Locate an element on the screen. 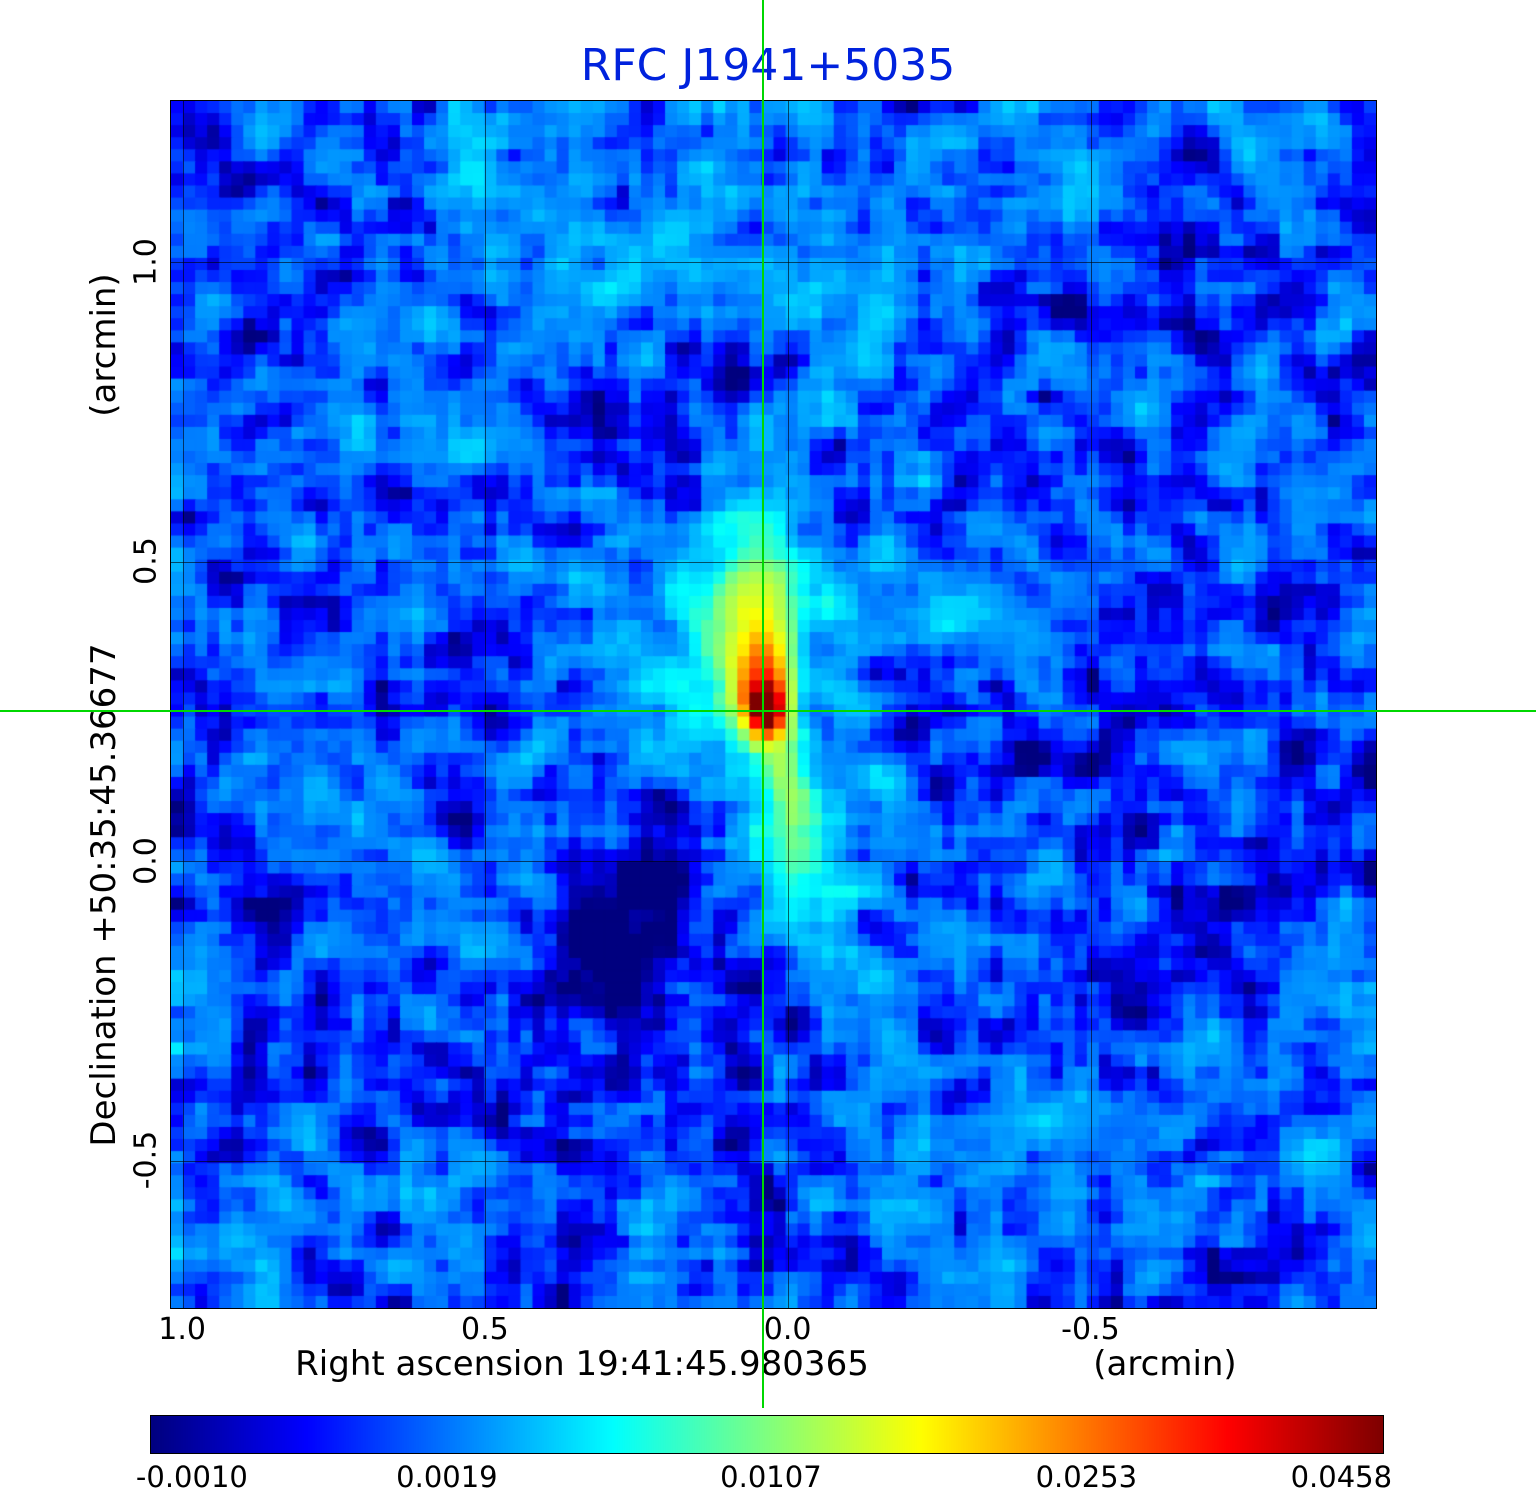 The height and width of the screenshot is (1511, 1536). x-axis-unit-label: (arcmin) is located at coordinates (1165, 1364).